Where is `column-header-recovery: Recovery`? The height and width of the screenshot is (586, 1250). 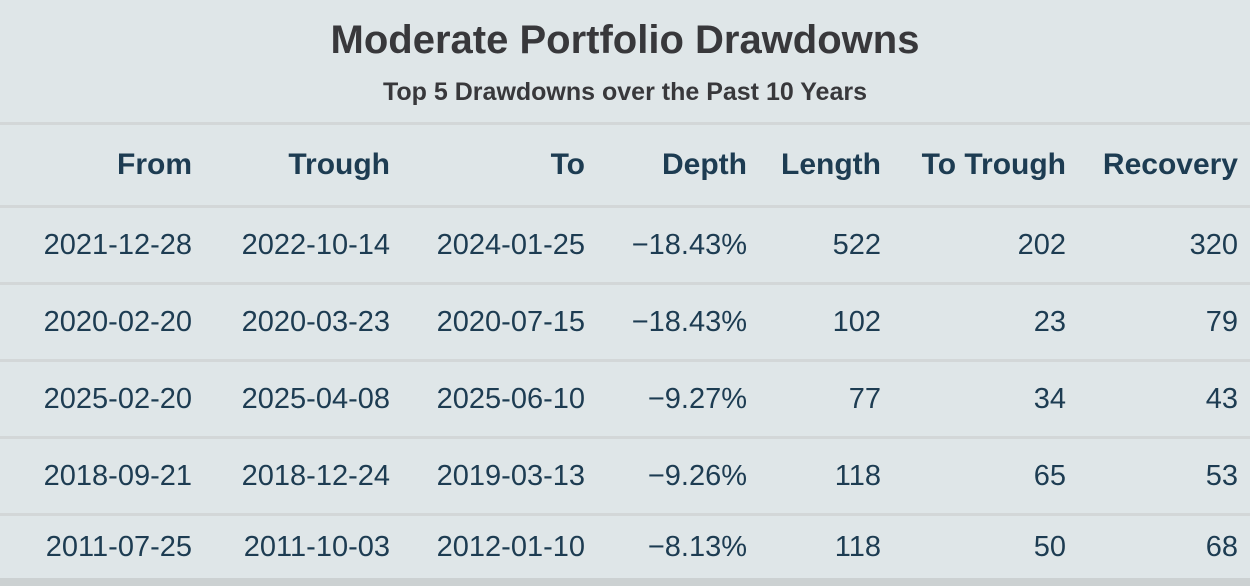
column-header-recovery: Recovery is located at coordinates (1170, 164).